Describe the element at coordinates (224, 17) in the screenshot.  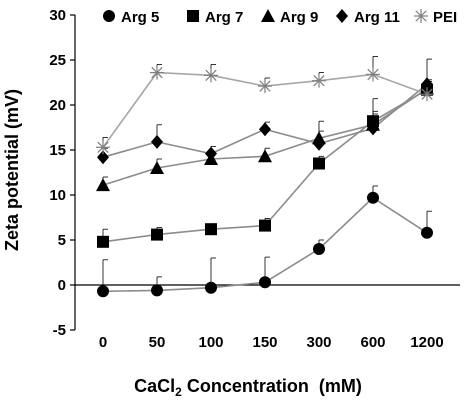
I see `legend-label-arg-7: Arg 7` at that location.